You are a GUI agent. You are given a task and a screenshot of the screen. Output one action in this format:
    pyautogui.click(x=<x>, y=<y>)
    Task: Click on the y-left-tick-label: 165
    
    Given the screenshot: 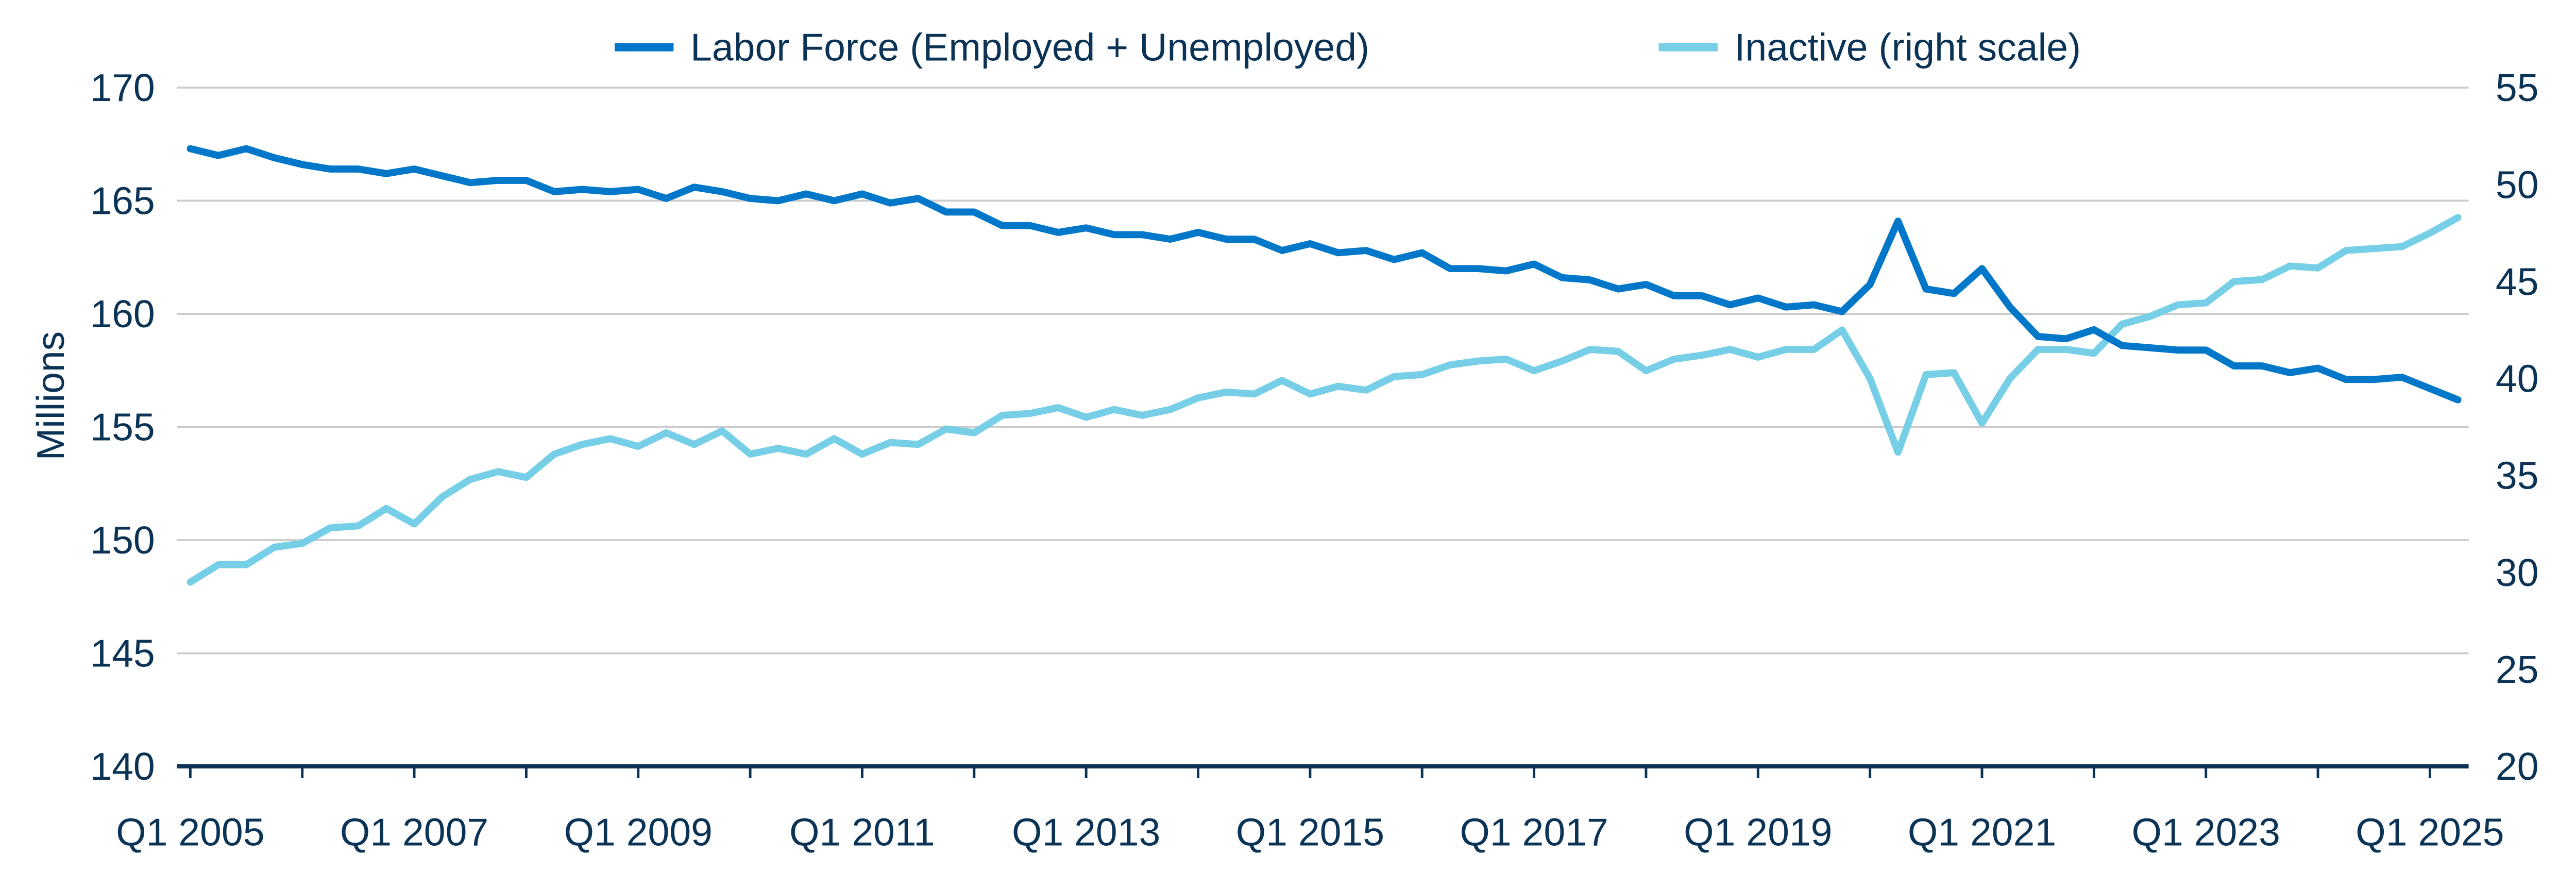 What is the action you would take?
    pyautogui.click(x=122, y=201)
    